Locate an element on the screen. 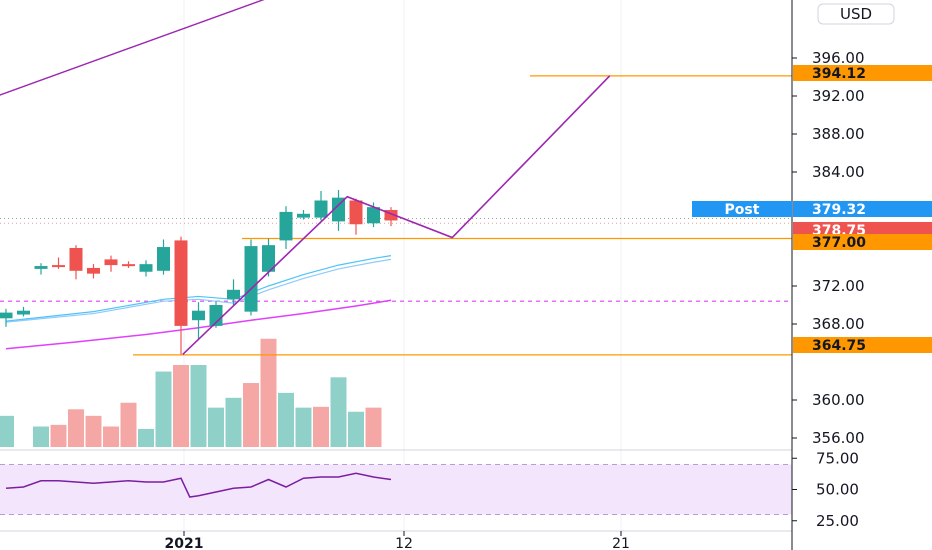  rsi-line is located at coordinates (198, 485).